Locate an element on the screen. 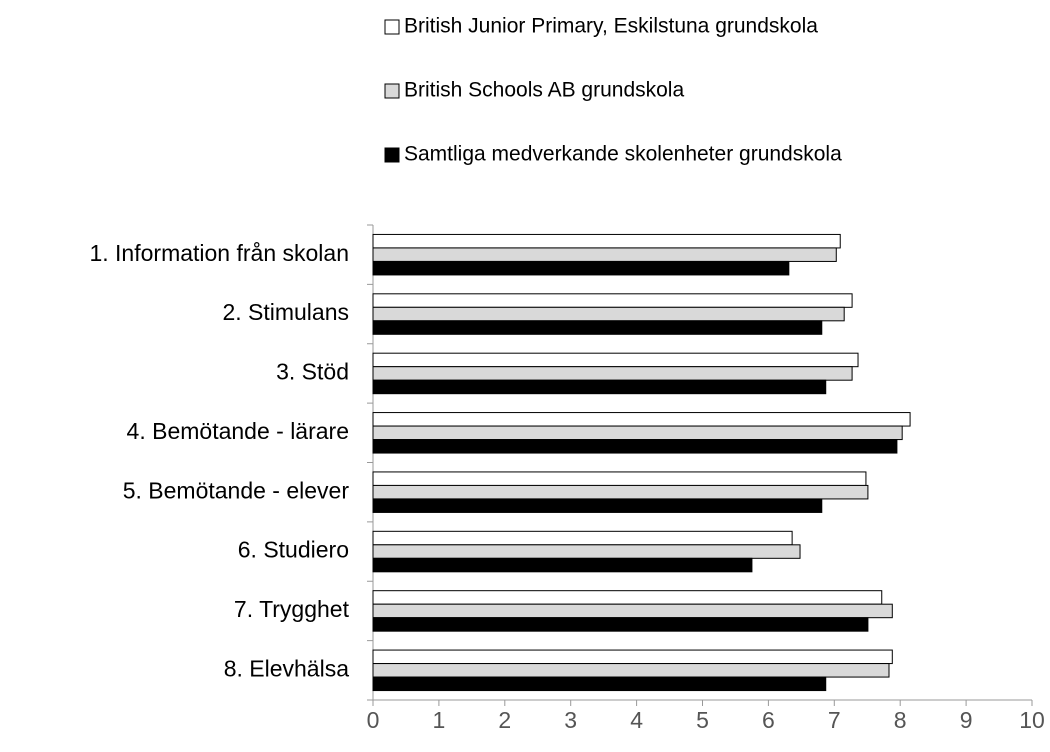 This screenshot has width=1050, height=752. x-tick-label: 6 is located at coordinates (768, 720).